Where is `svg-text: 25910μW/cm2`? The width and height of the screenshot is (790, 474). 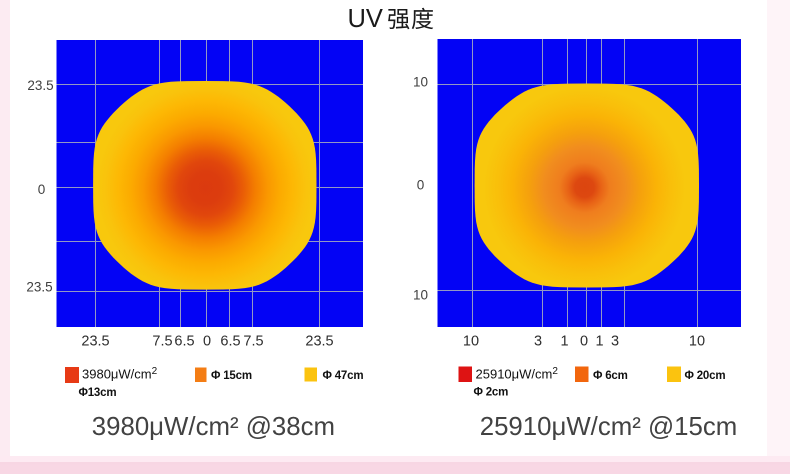
svg-text: 25910μW/cm2 is located at coordinates (517, 374).